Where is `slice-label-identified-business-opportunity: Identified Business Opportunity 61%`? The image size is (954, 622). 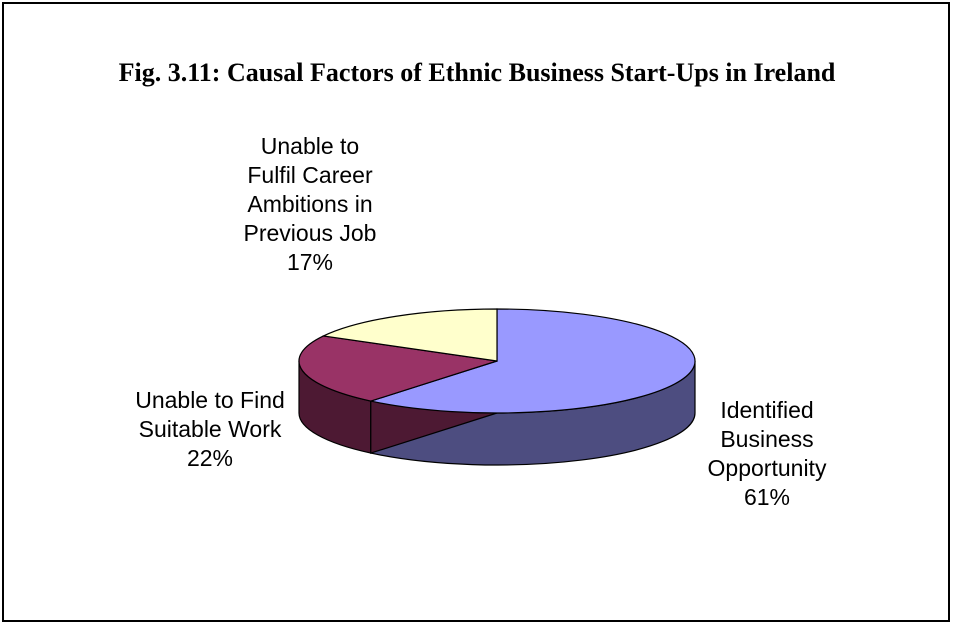
slice-label-identified-business-opportunity: Identified Business Opportunity 61% is located at coordinates (767, 454).